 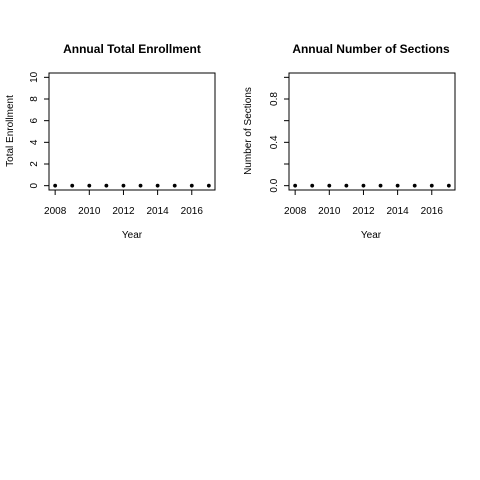 I want to click on y-axis-label: Number of Sections, so click(x=248, y=131).